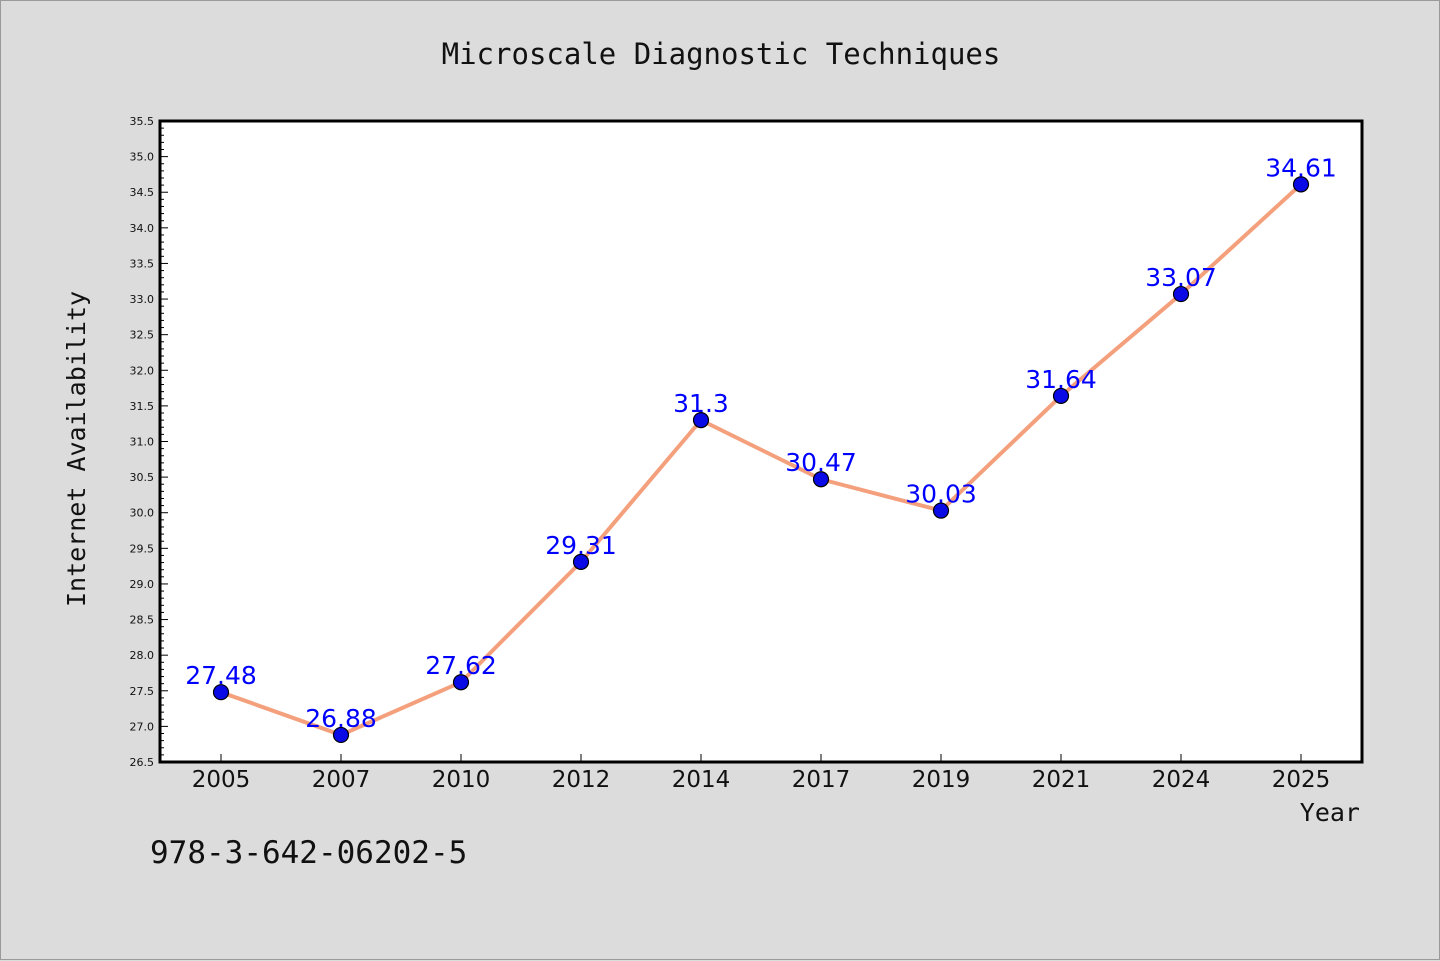 The height and width of the screenshot is (961, 1440). What do you see at coordinates (142, 620) in the screenshot?
I see `y-tick-label: 28.5` at bounding box center [142, 620].